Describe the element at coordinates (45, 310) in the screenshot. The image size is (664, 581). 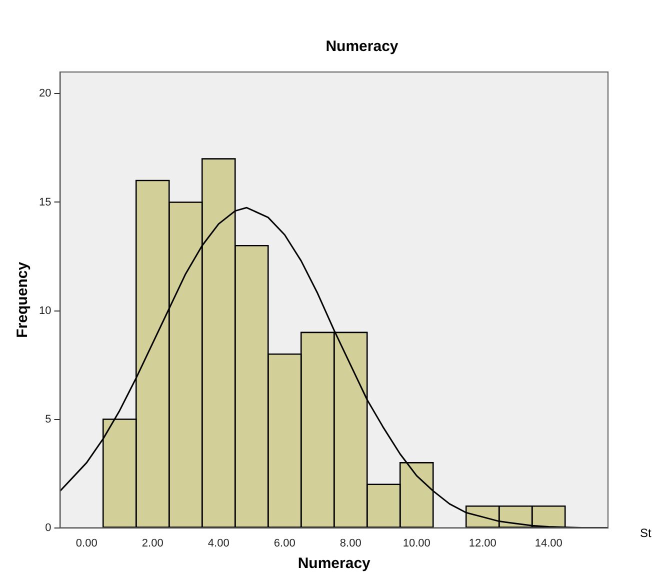
I see `y-tick-label: 10` at that location.